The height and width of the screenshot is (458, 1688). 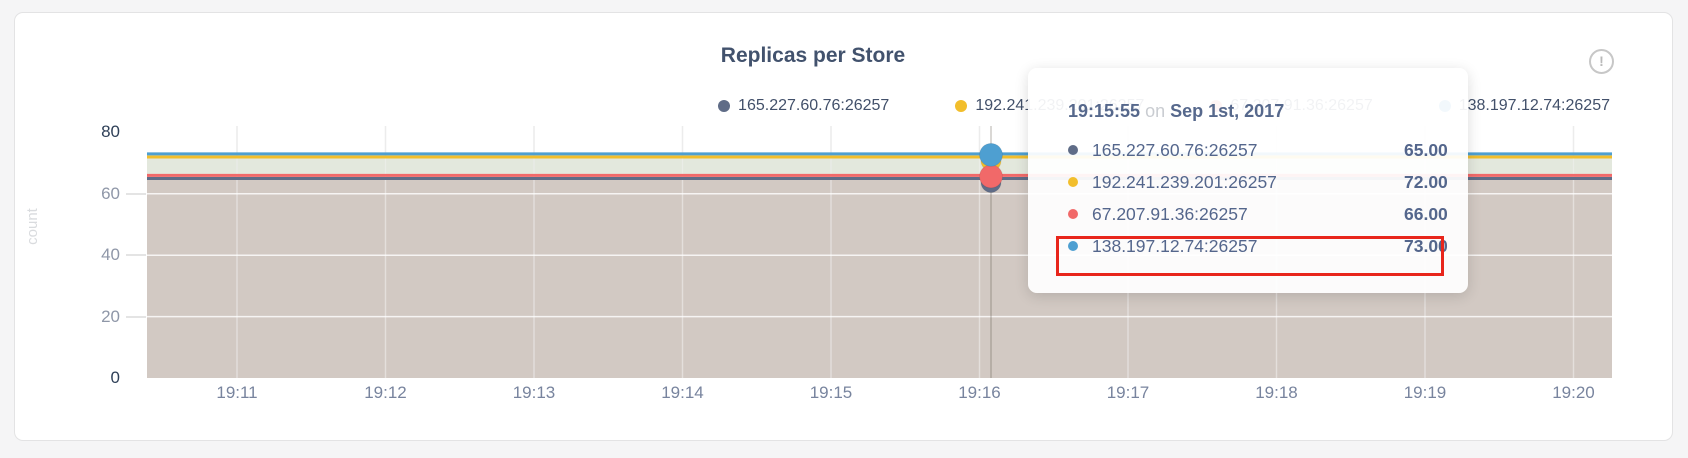 I want to click on tooltip-series-value: 66.00, so click(x=1426, y=213).